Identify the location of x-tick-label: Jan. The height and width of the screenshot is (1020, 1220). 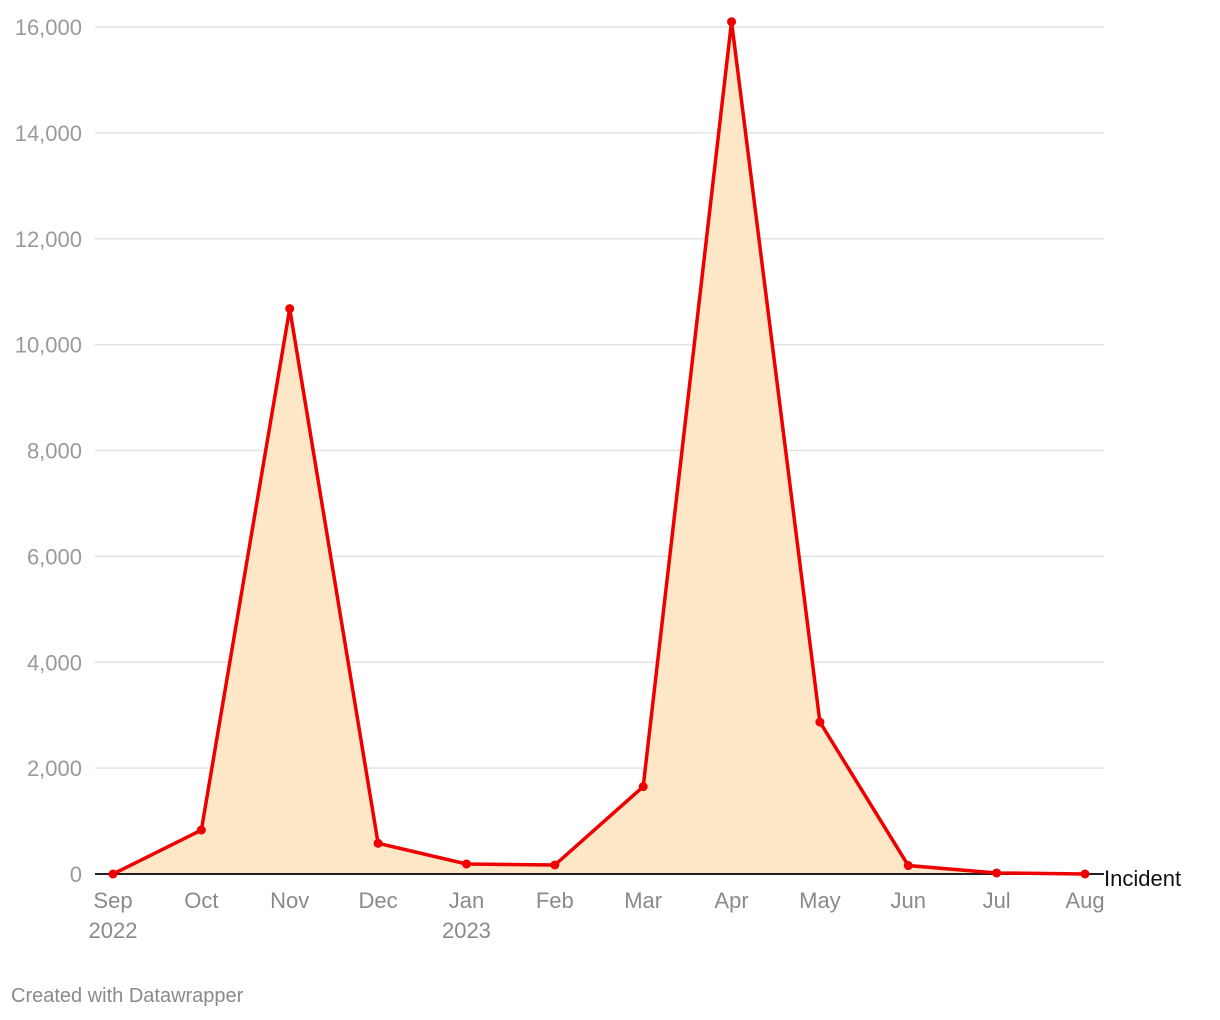
(466, 900).